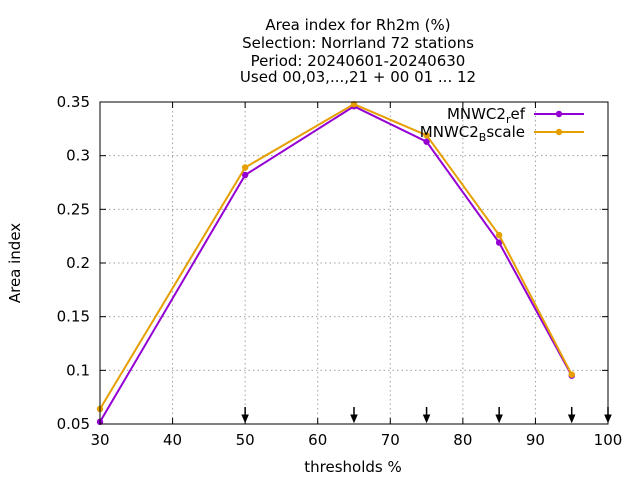 The width and height of the screenshot is (640, 480). Describe the element at coordinates (390, 440) in the screenshot. I see `x-tick-label: 70` at that location.